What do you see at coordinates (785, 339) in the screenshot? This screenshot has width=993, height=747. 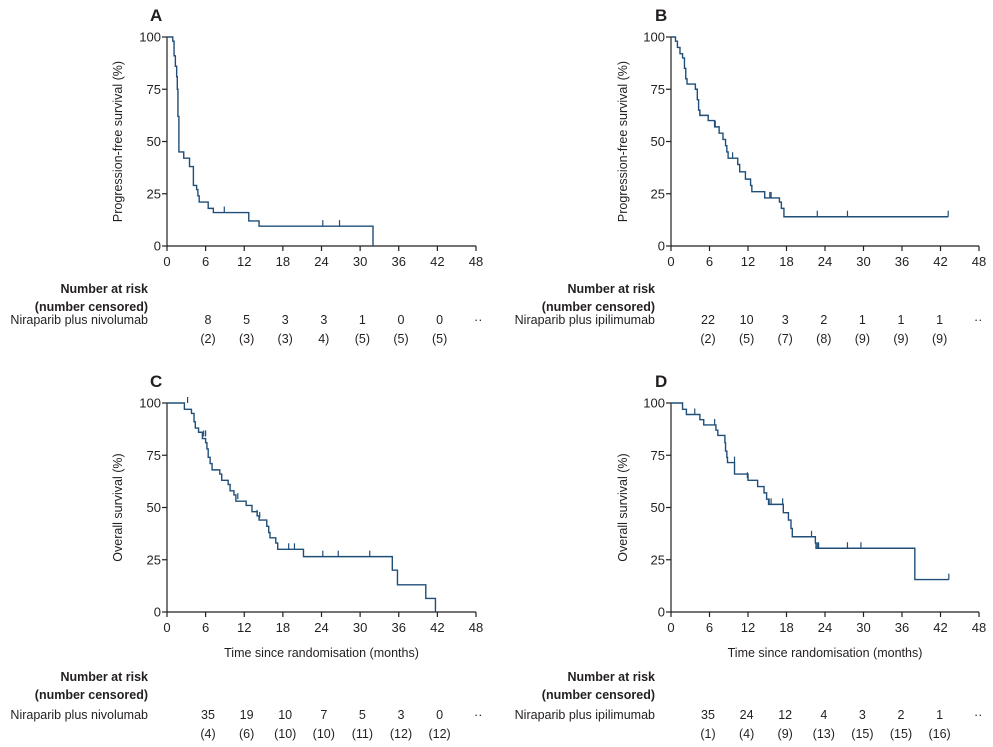 I see `risk-censored-value: (7)` at bounding box center [785, 339].